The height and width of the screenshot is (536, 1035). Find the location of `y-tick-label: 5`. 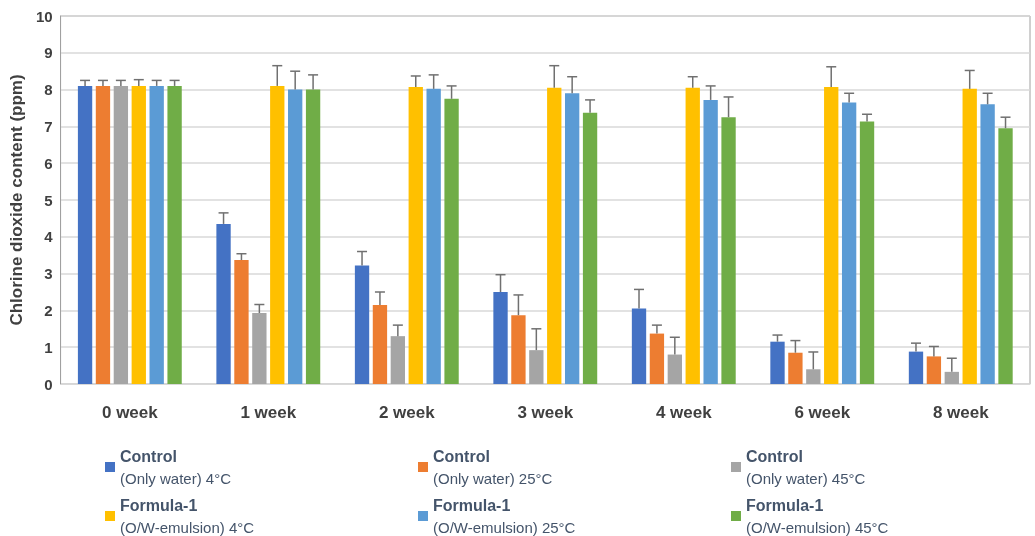

y-tick-label: 5 is located at coordinates (48, 200).